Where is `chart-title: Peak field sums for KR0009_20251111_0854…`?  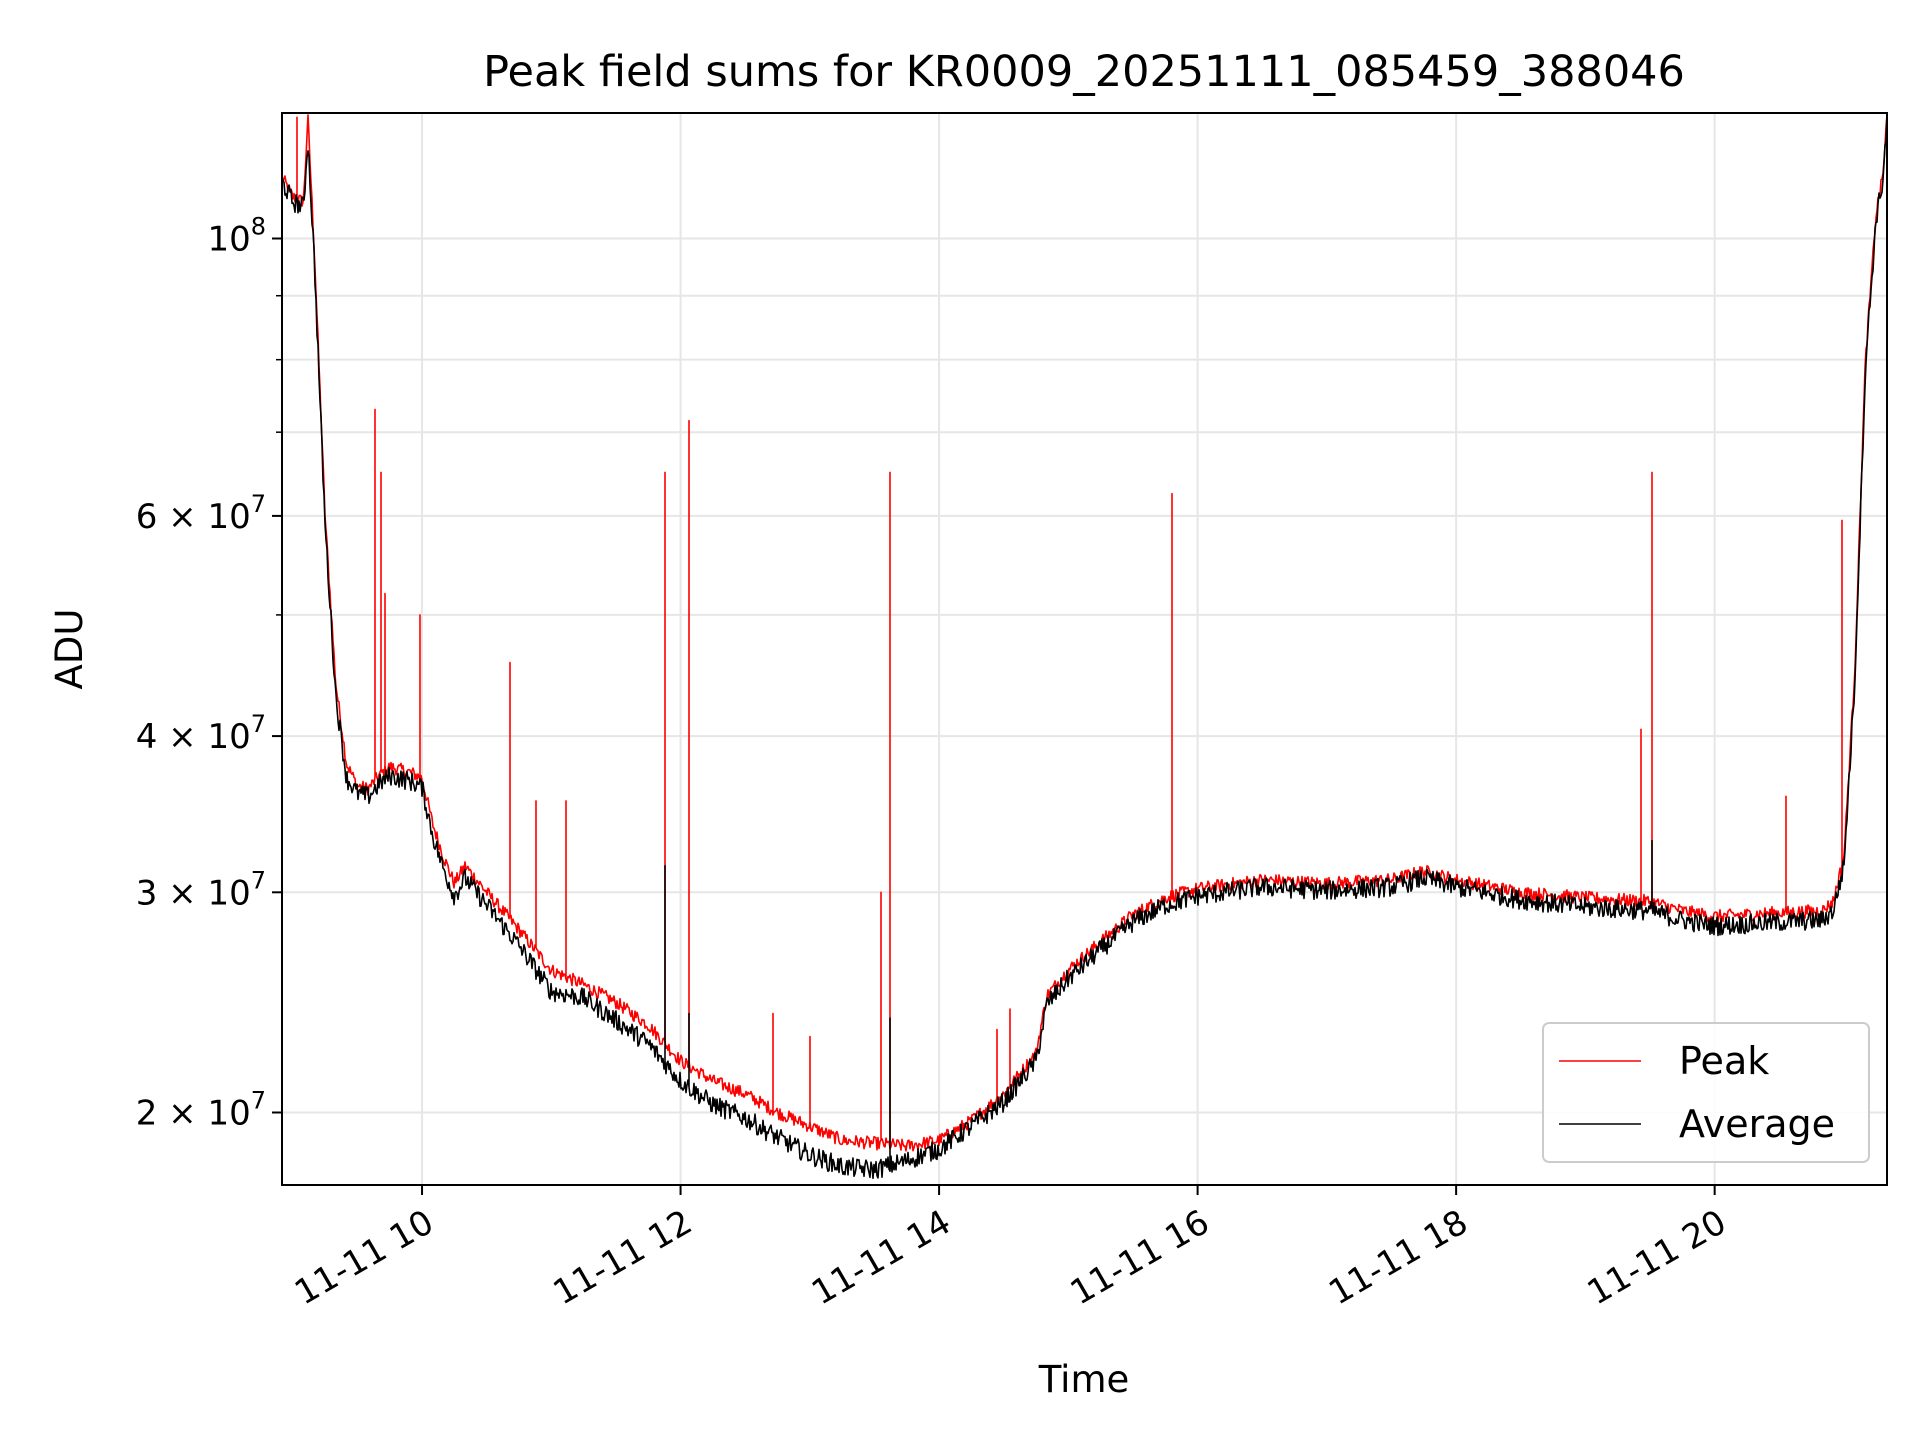 chart-title: Peak field sums for KR0009_20251111_0854… is located at coordinates (1084, 72).